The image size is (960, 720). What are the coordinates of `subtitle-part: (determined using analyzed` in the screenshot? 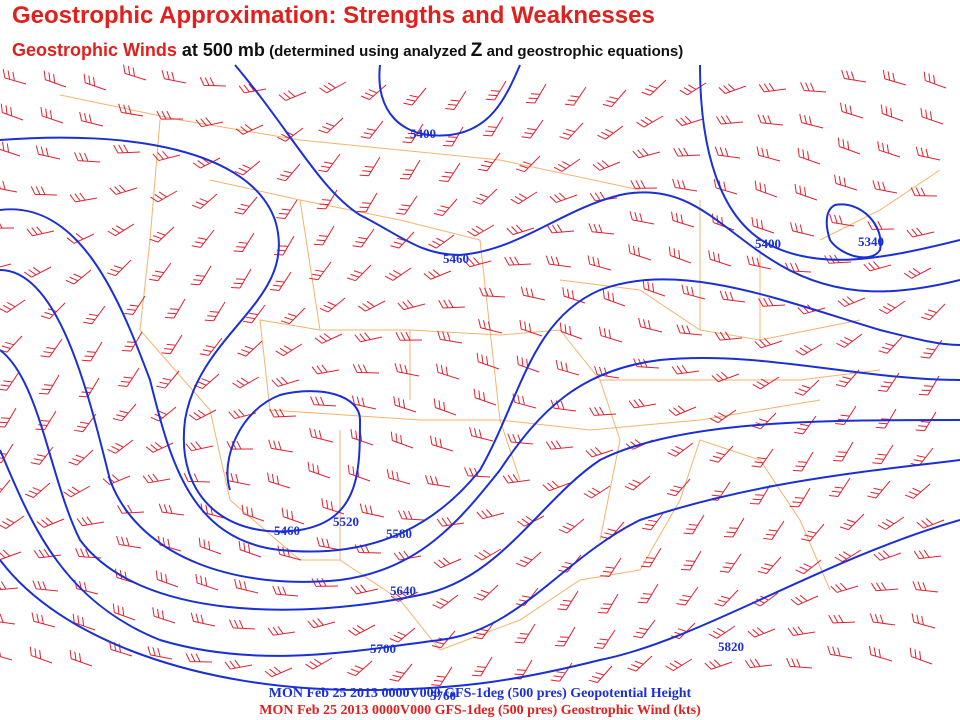 It's located at (367, 51).